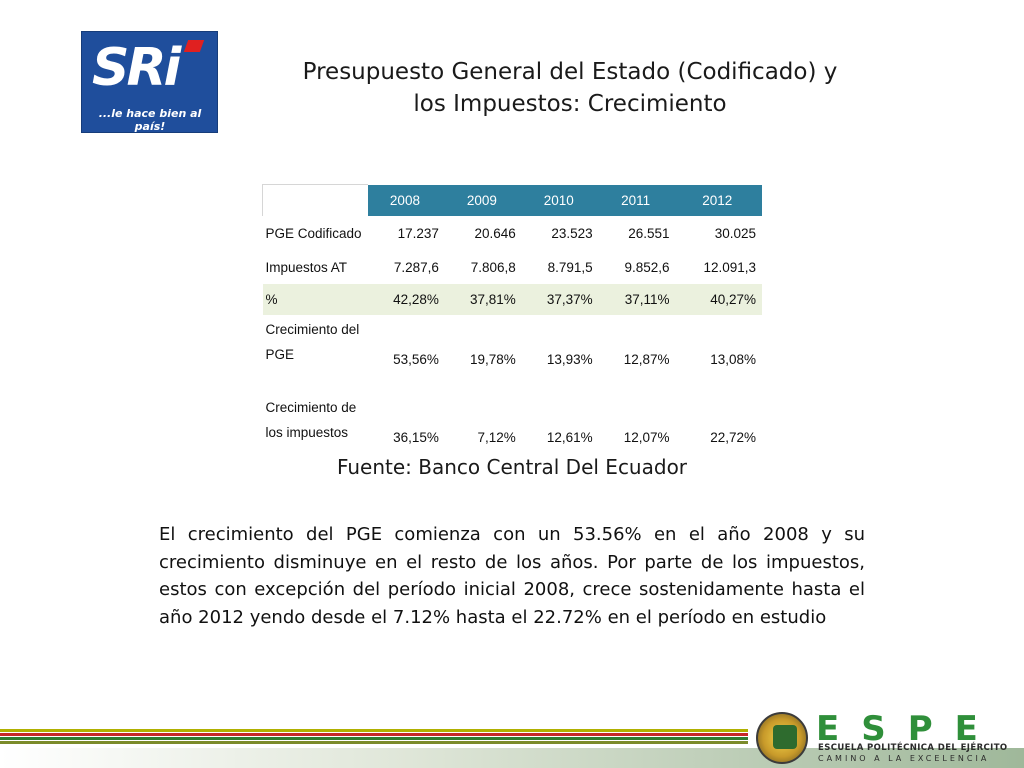 The image size is (1024, 768). I want to click on footer-stripes, so click(374, 737).